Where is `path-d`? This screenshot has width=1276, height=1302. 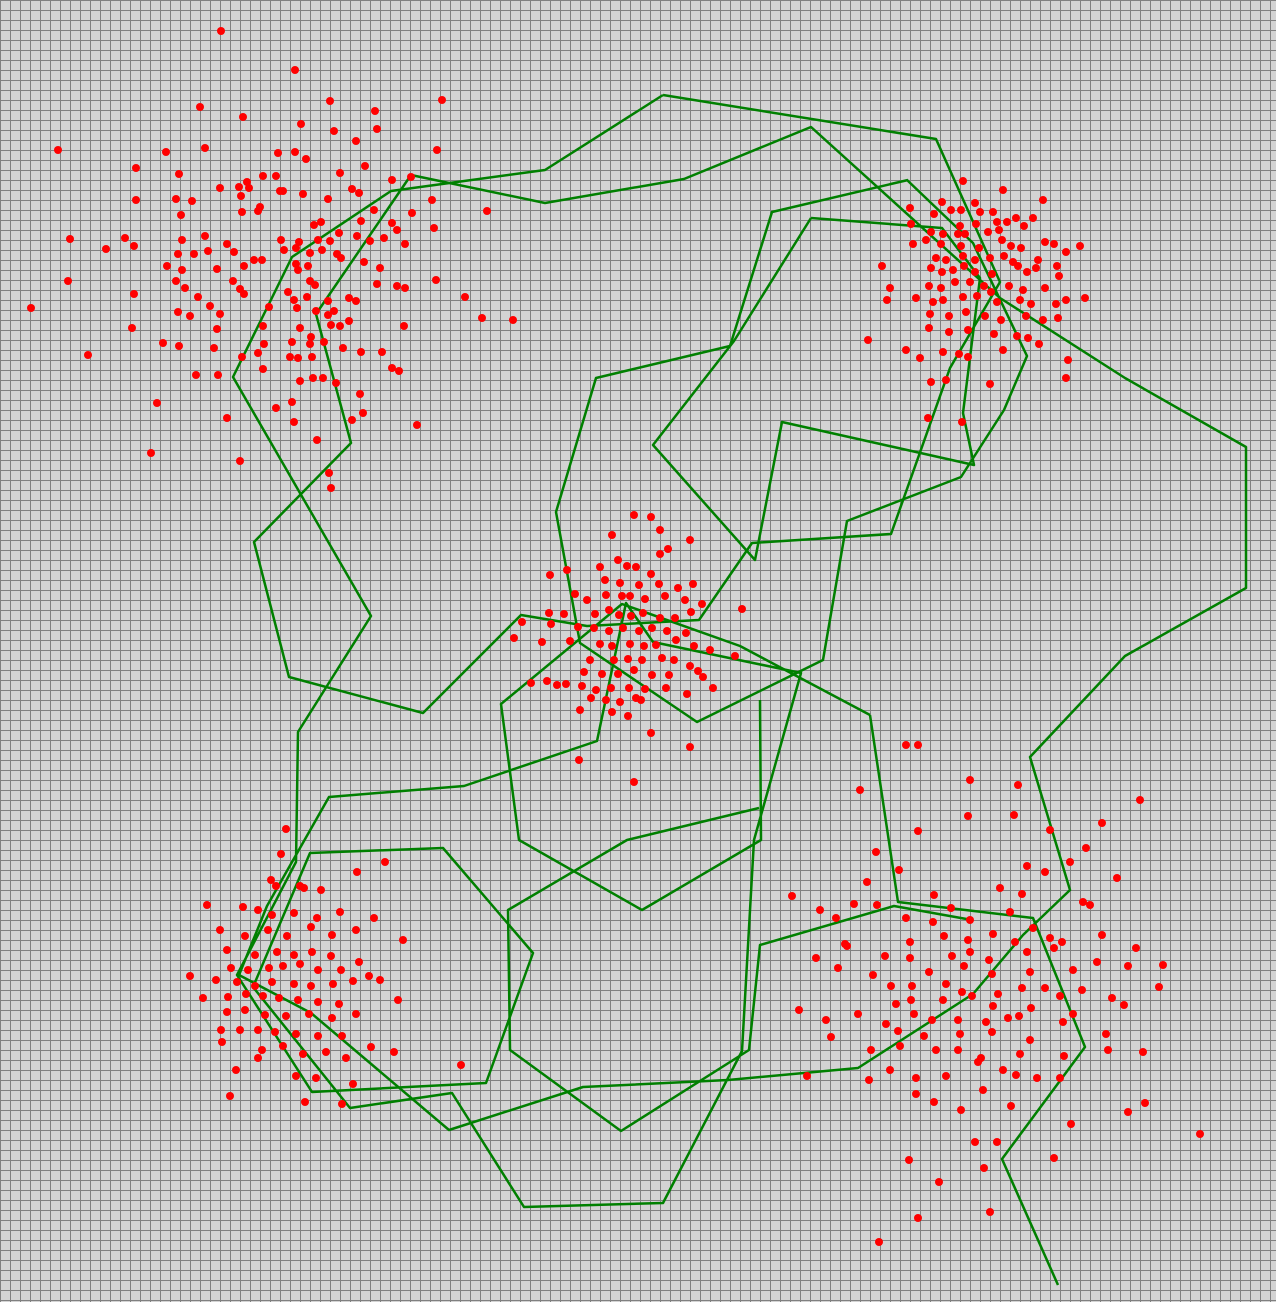 path-d is located at coordinates (977, 1000).